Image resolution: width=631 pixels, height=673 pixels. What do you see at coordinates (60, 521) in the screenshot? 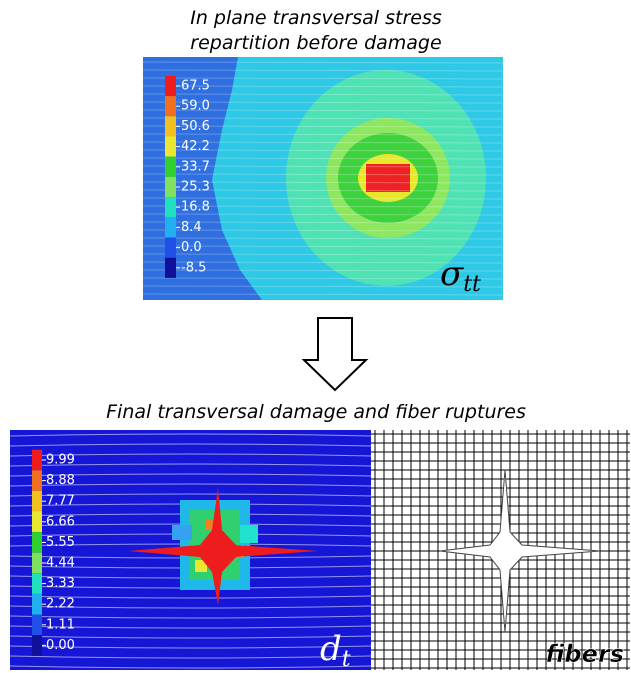
I see `legend-label: 6.66` at bounding box center [60, 521].